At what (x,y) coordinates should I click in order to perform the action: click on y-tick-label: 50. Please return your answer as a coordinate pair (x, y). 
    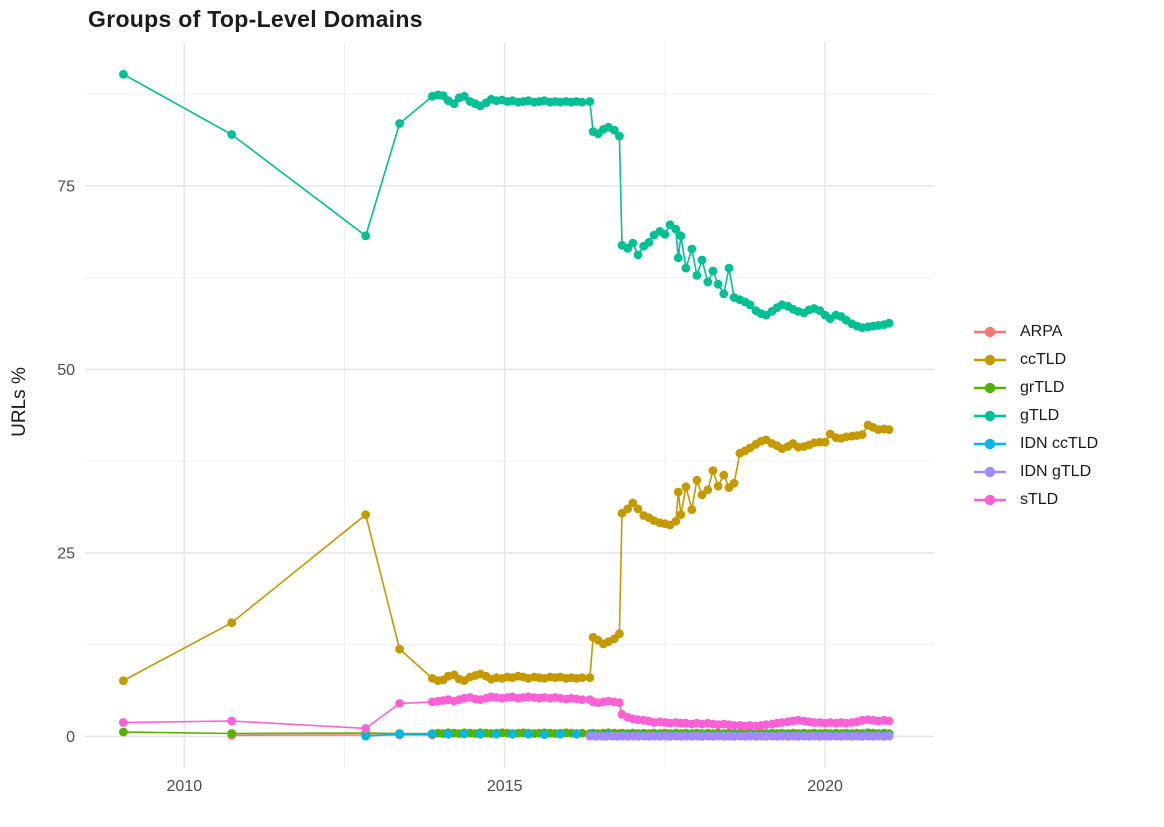
    Looking at the image, I should click on (66, 370).